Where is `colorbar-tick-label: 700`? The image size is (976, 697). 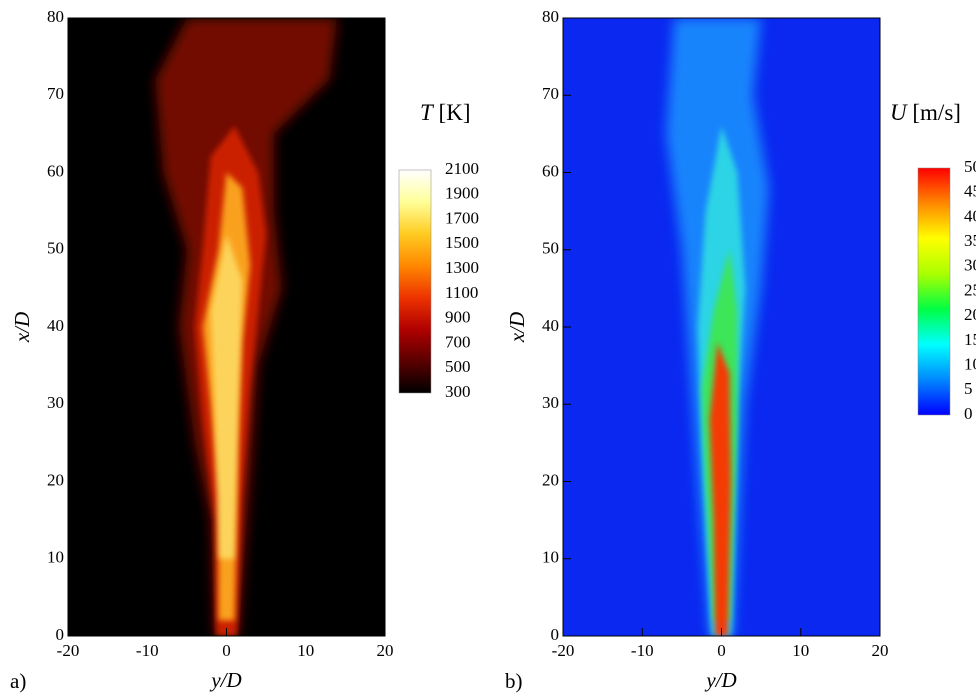
colorbar-tick-label: 700 is located at coordinates (458, 341).